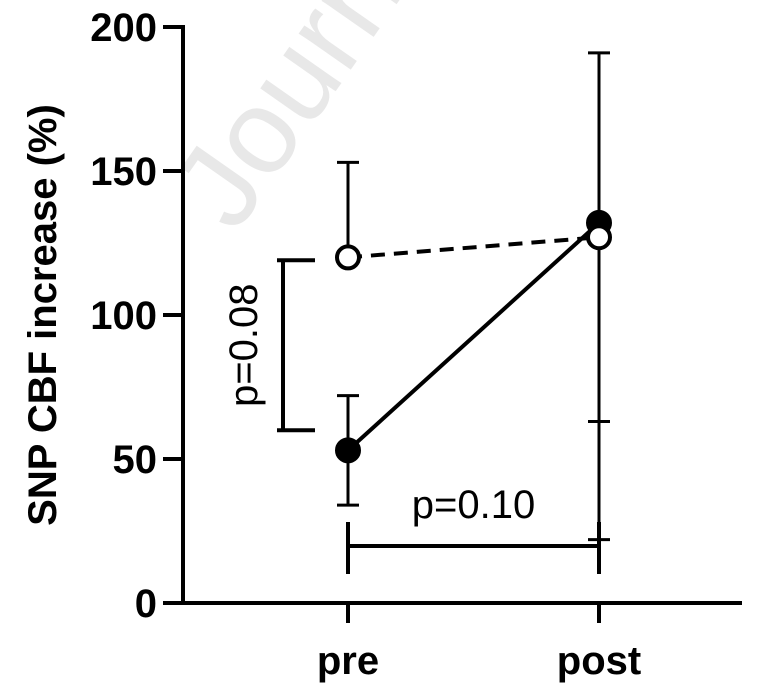 The width and height of the screenshot is (760, 689). I want to click on series-lines, so click(473, 336).